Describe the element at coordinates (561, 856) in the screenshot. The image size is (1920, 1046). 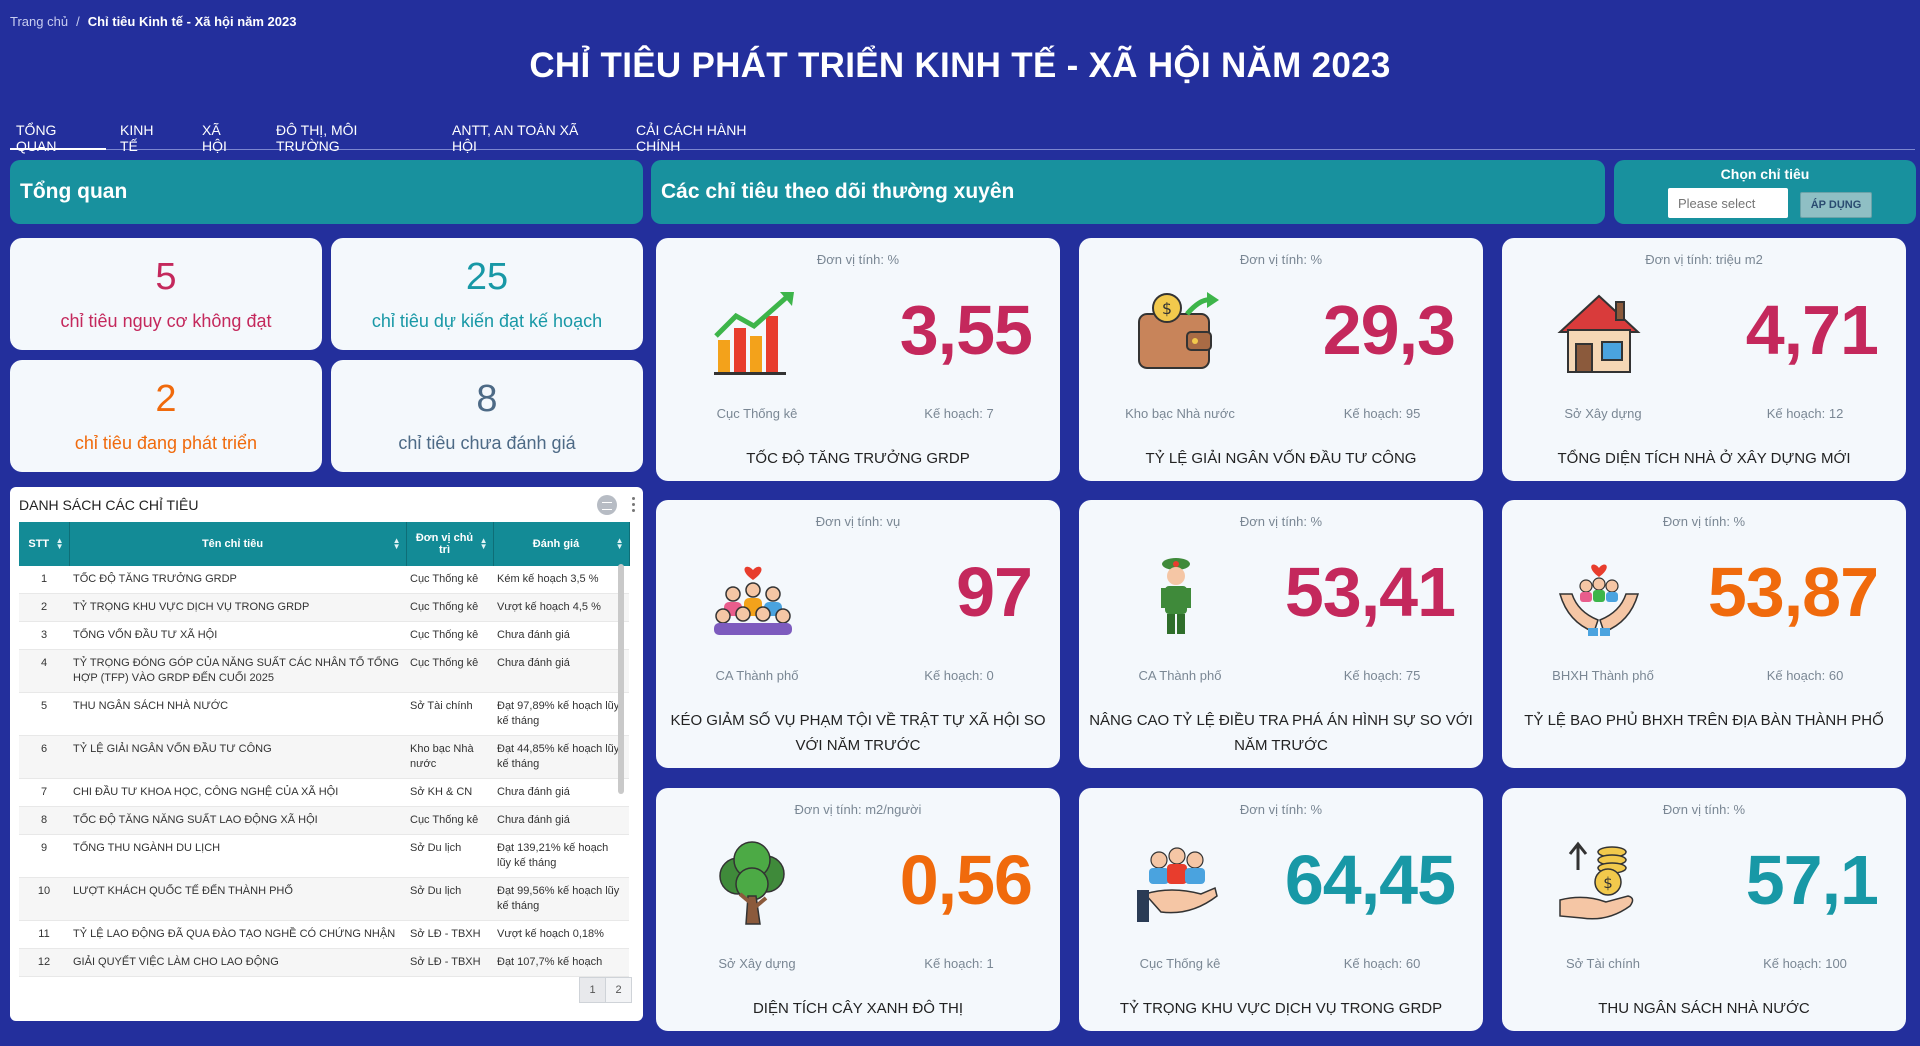
I see `cell-eval: Đạt 139,21% kế hoạch lũy kế tháng` at that location.